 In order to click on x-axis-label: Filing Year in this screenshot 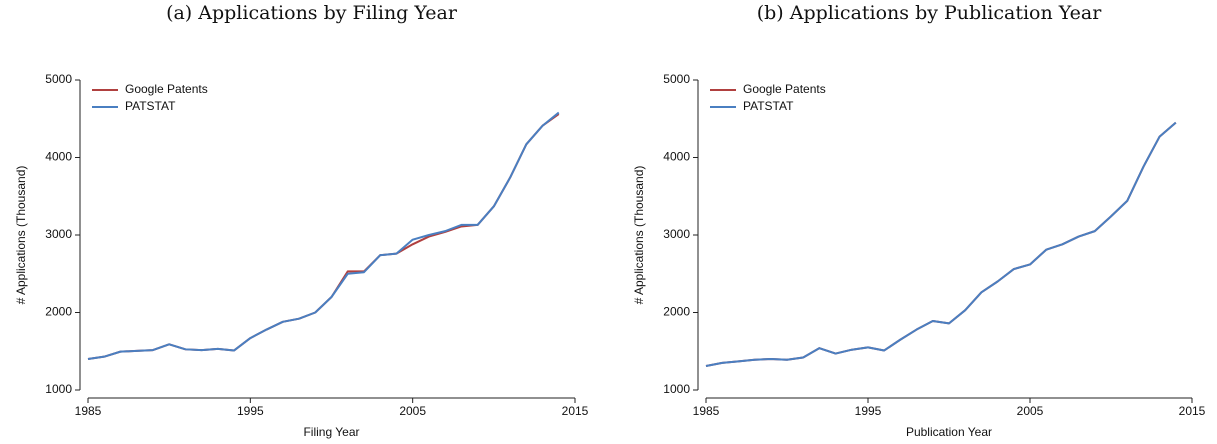, I will do `click(331, 432)`.